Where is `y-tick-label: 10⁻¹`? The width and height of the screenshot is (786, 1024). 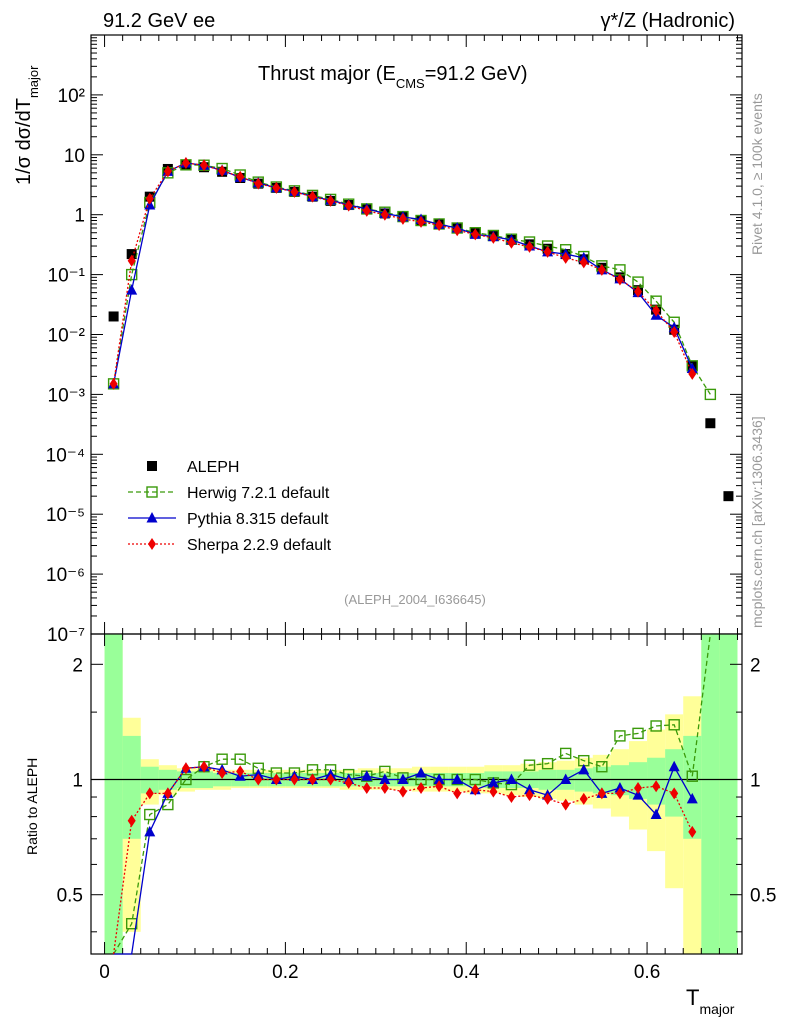 y-tick-label: 10⁻¹ is located at coordinates (67, 276).